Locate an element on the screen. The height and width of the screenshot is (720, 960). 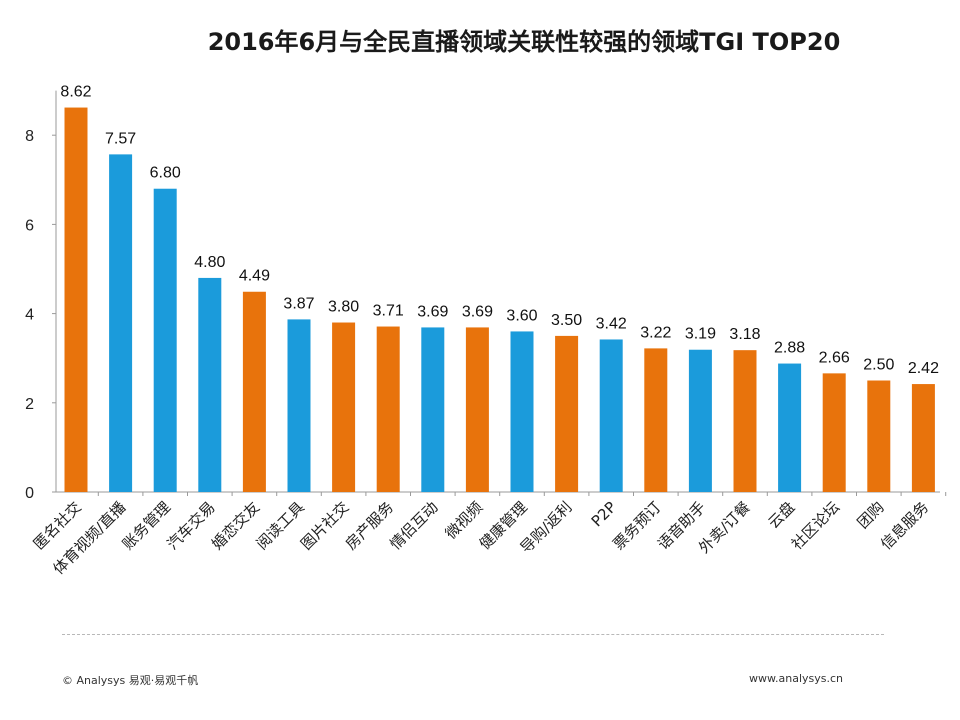
x-tick-label: 情侣互动 is located at coordinates (413, 525).